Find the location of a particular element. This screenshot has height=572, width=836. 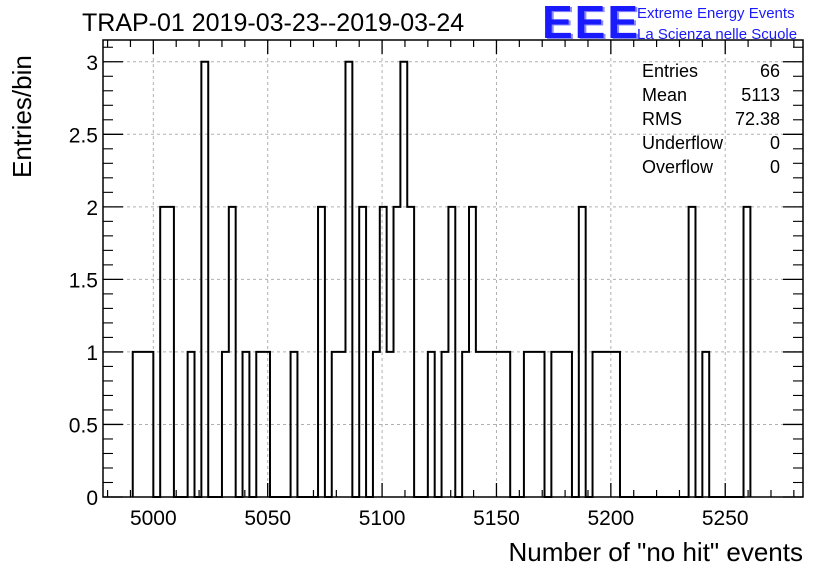

eee-logo-line2: La Scienza nelle Scuole is located at coordinates (717, 34).